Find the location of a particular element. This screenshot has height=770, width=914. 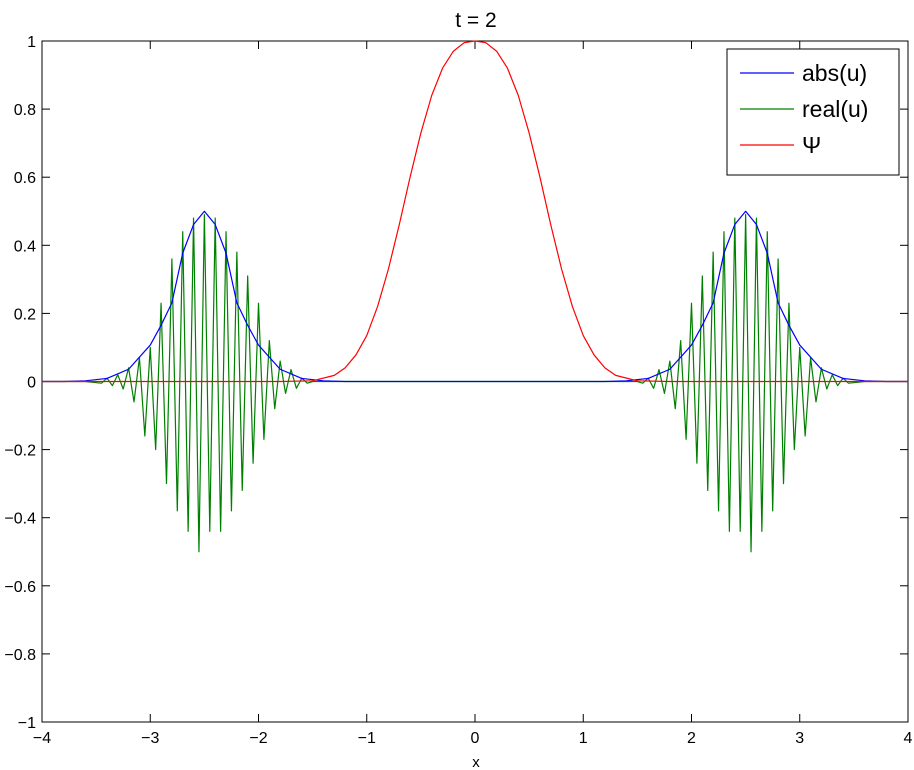

x-tick-label: 2 is located at coordinates (691, 738).